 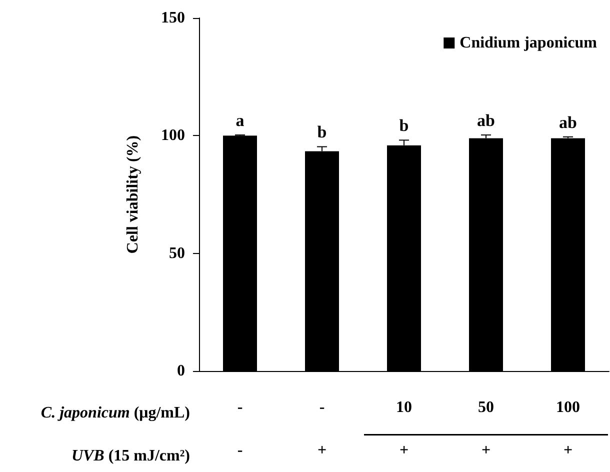 What do you see at coordinates (240, 120) in the screenshot?
I see `data-label: a` at bounding box center [240, 120].